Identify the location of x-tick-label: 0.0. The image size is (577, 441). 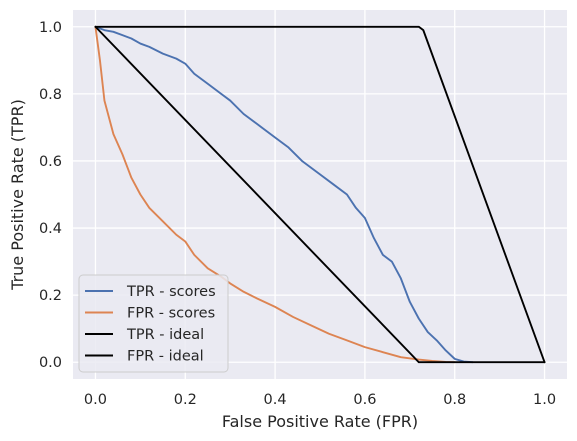
(95, 400).